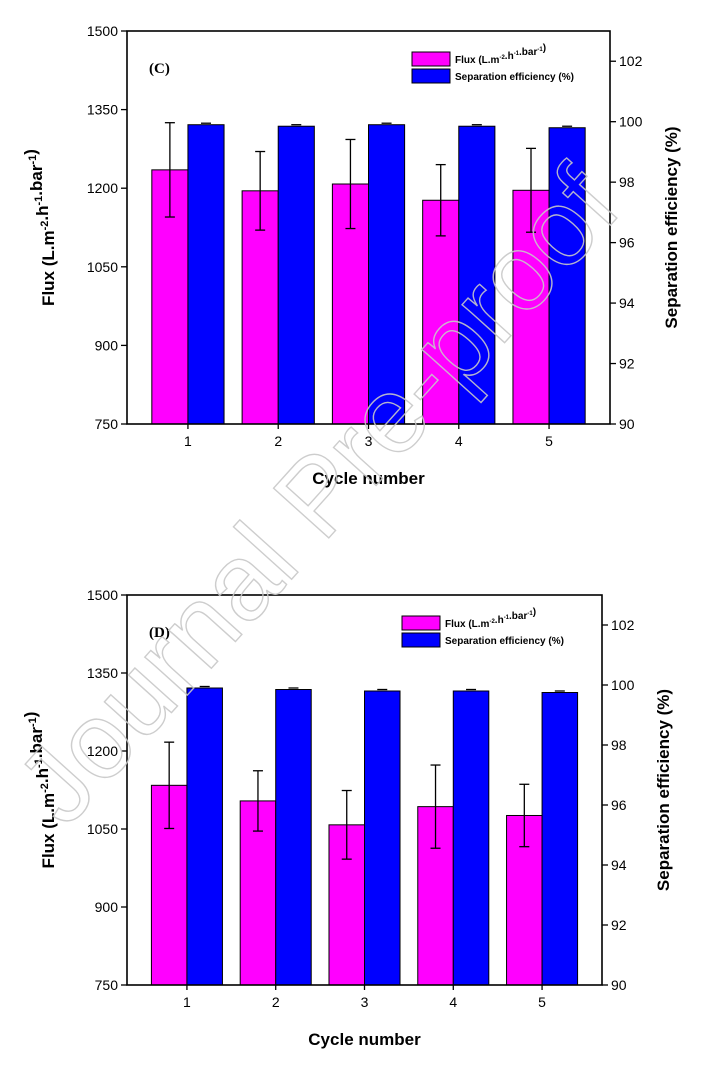 The height and width of the screenshot is (1066, 720). I want to click on panel-label: (D), so click(159, 633).